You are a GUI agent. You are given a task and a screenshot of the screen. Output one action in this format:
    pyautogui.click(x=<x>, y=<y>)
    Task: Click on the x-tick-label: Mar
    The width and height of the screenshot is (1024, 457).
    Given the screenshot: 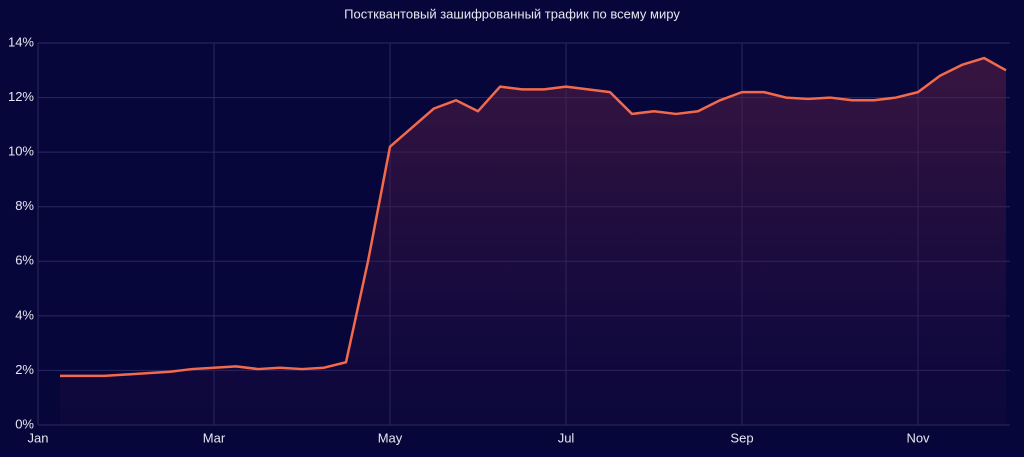 What is the action you would take?
    pyautogui.click(x=214, y=437)
    